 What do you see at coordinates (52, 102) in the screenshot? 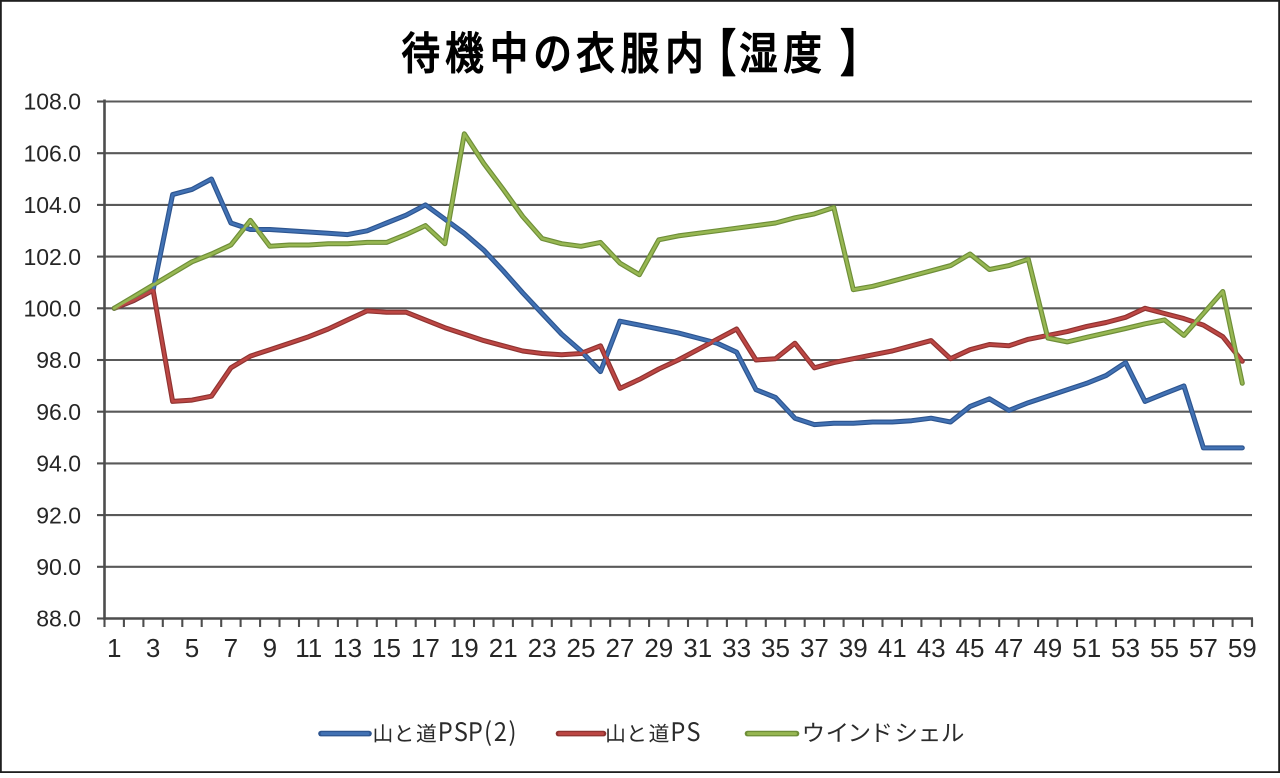
I see `svg-text: 108.0` at bounding box center [52, 102].